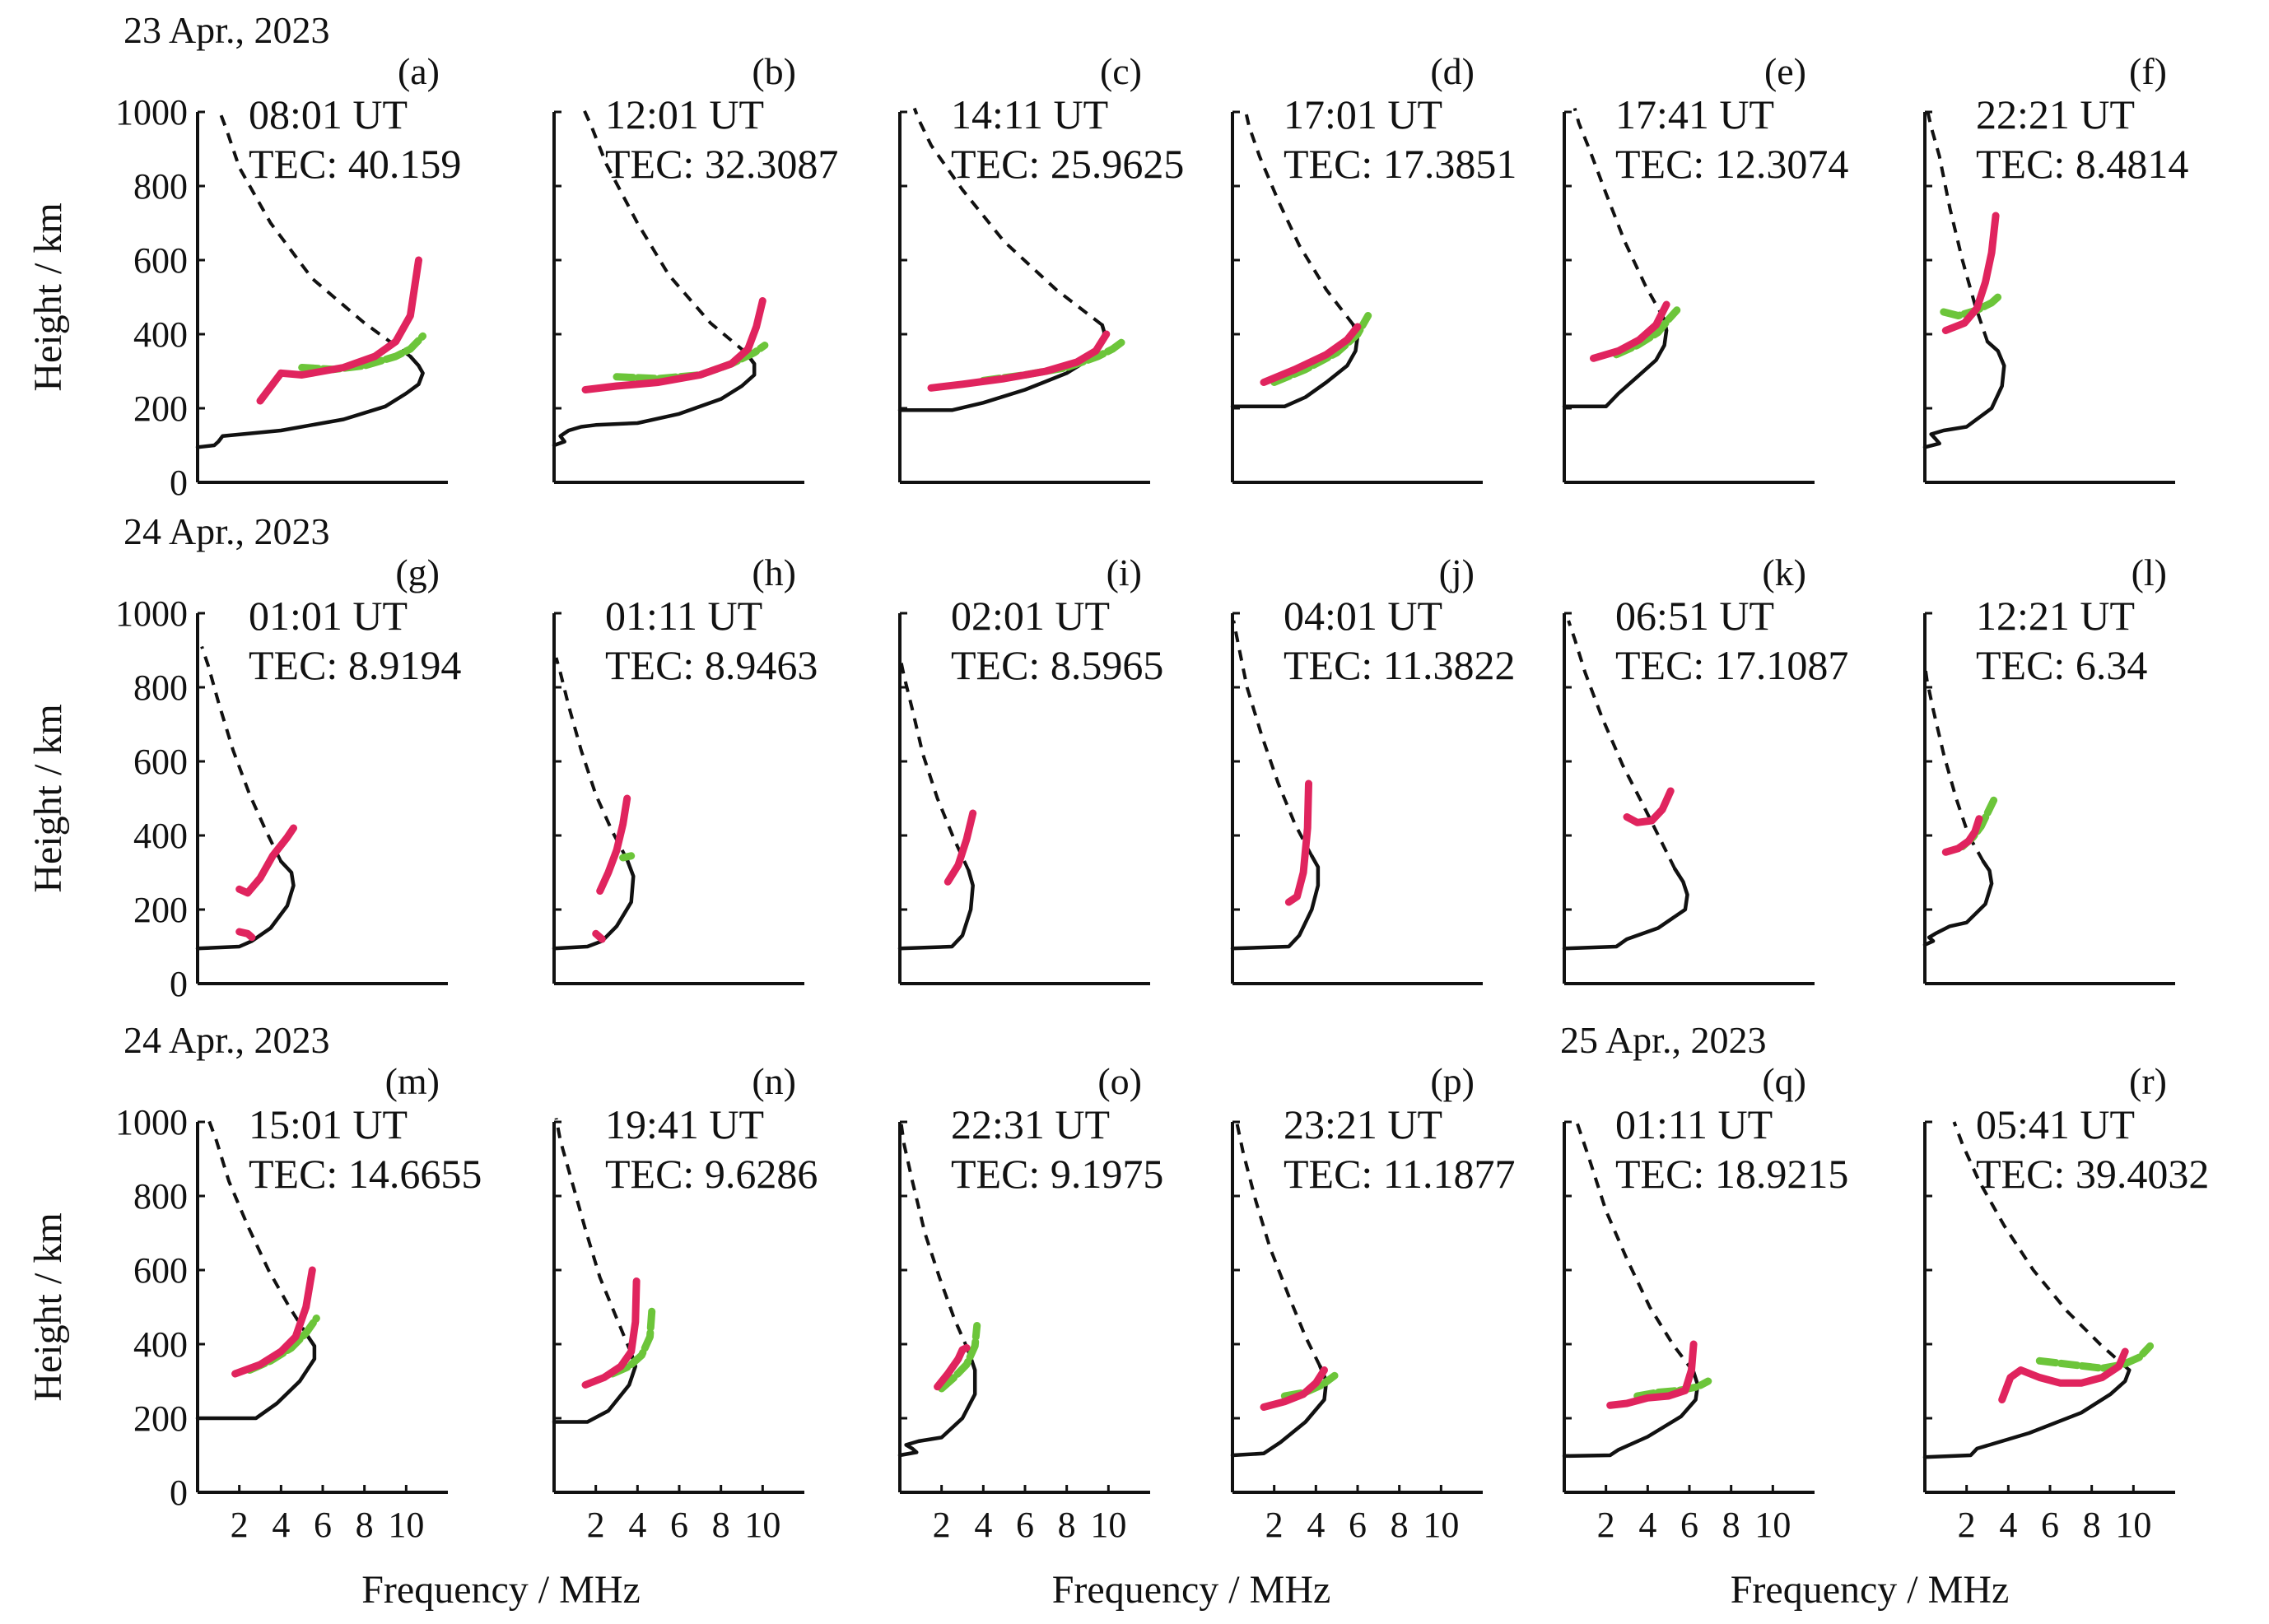 The height and width of the screenshot is (1624, 2269). Describe the element at coordinates (685, 1124) in the screenshot. I see `time-label: 19:41 UT` at that location.